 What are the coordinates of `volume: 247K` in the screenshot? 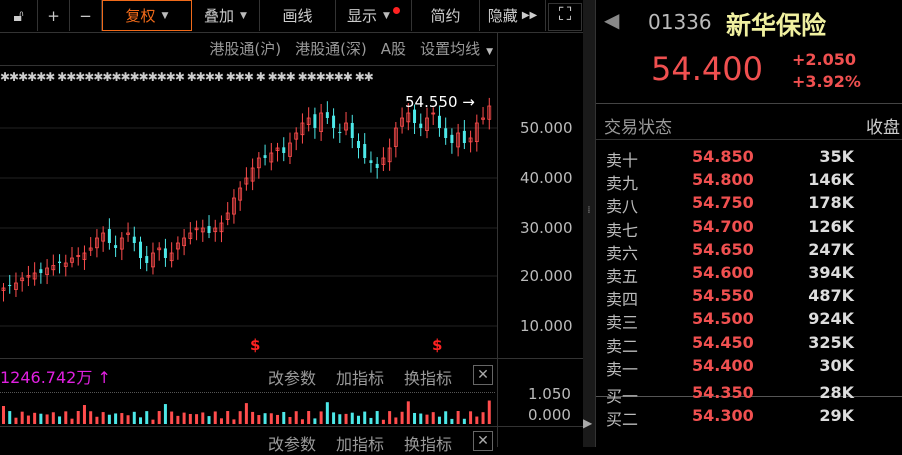 It's located at (831, 249).